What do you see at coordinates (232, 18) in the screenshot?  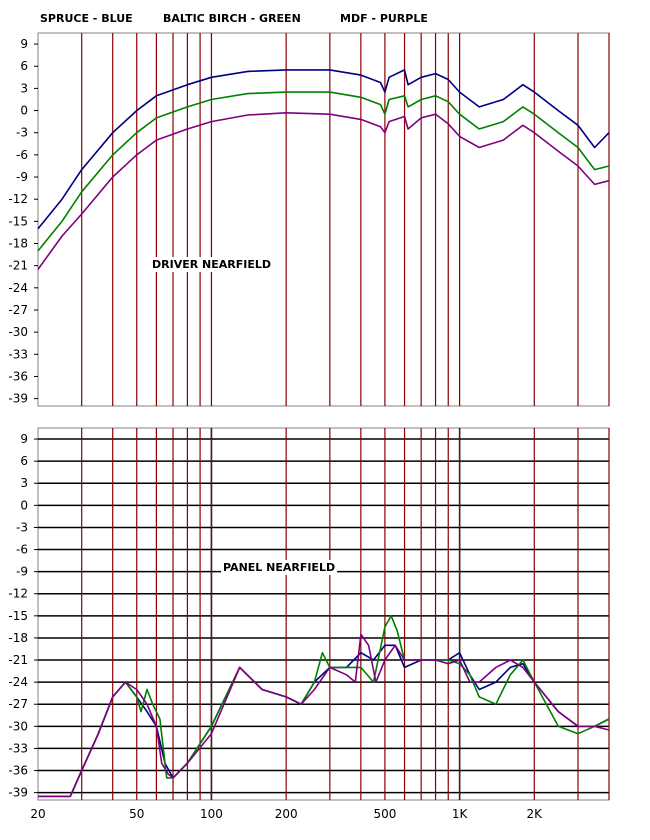 I see `legend-baltic-birch: BALTIC BIRCH - GREEN` at bounding box center [232, 18].